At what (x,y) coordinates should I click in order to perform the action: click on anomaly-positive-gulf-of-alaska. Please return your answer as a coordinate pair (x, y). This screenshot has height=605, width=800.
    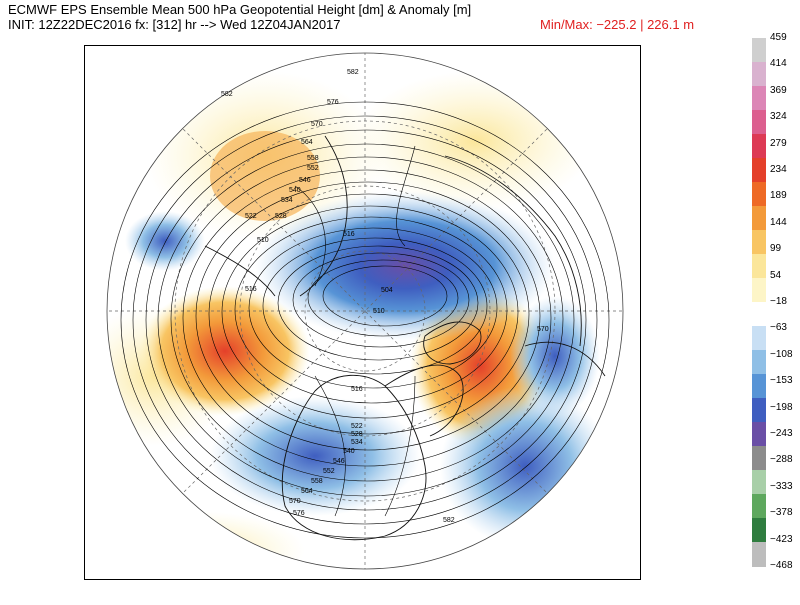
    Looking at the image, I should click on (225, 351).